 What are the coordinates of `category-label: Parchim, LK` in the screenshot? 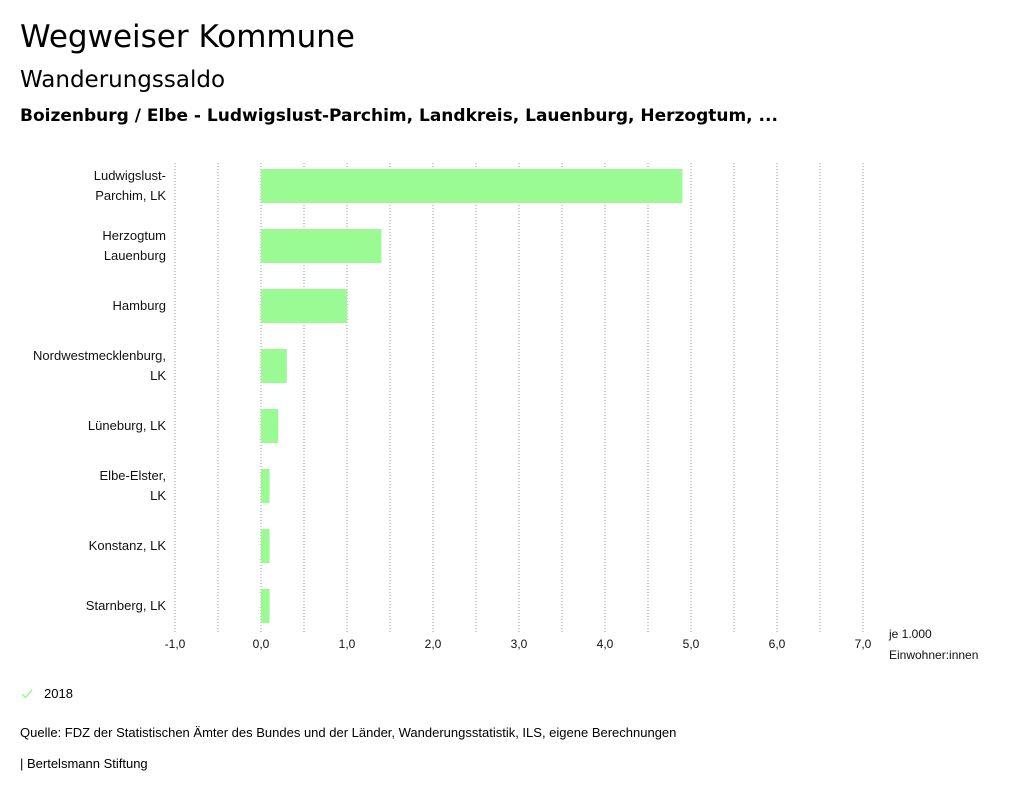 It's located at (130, 195).